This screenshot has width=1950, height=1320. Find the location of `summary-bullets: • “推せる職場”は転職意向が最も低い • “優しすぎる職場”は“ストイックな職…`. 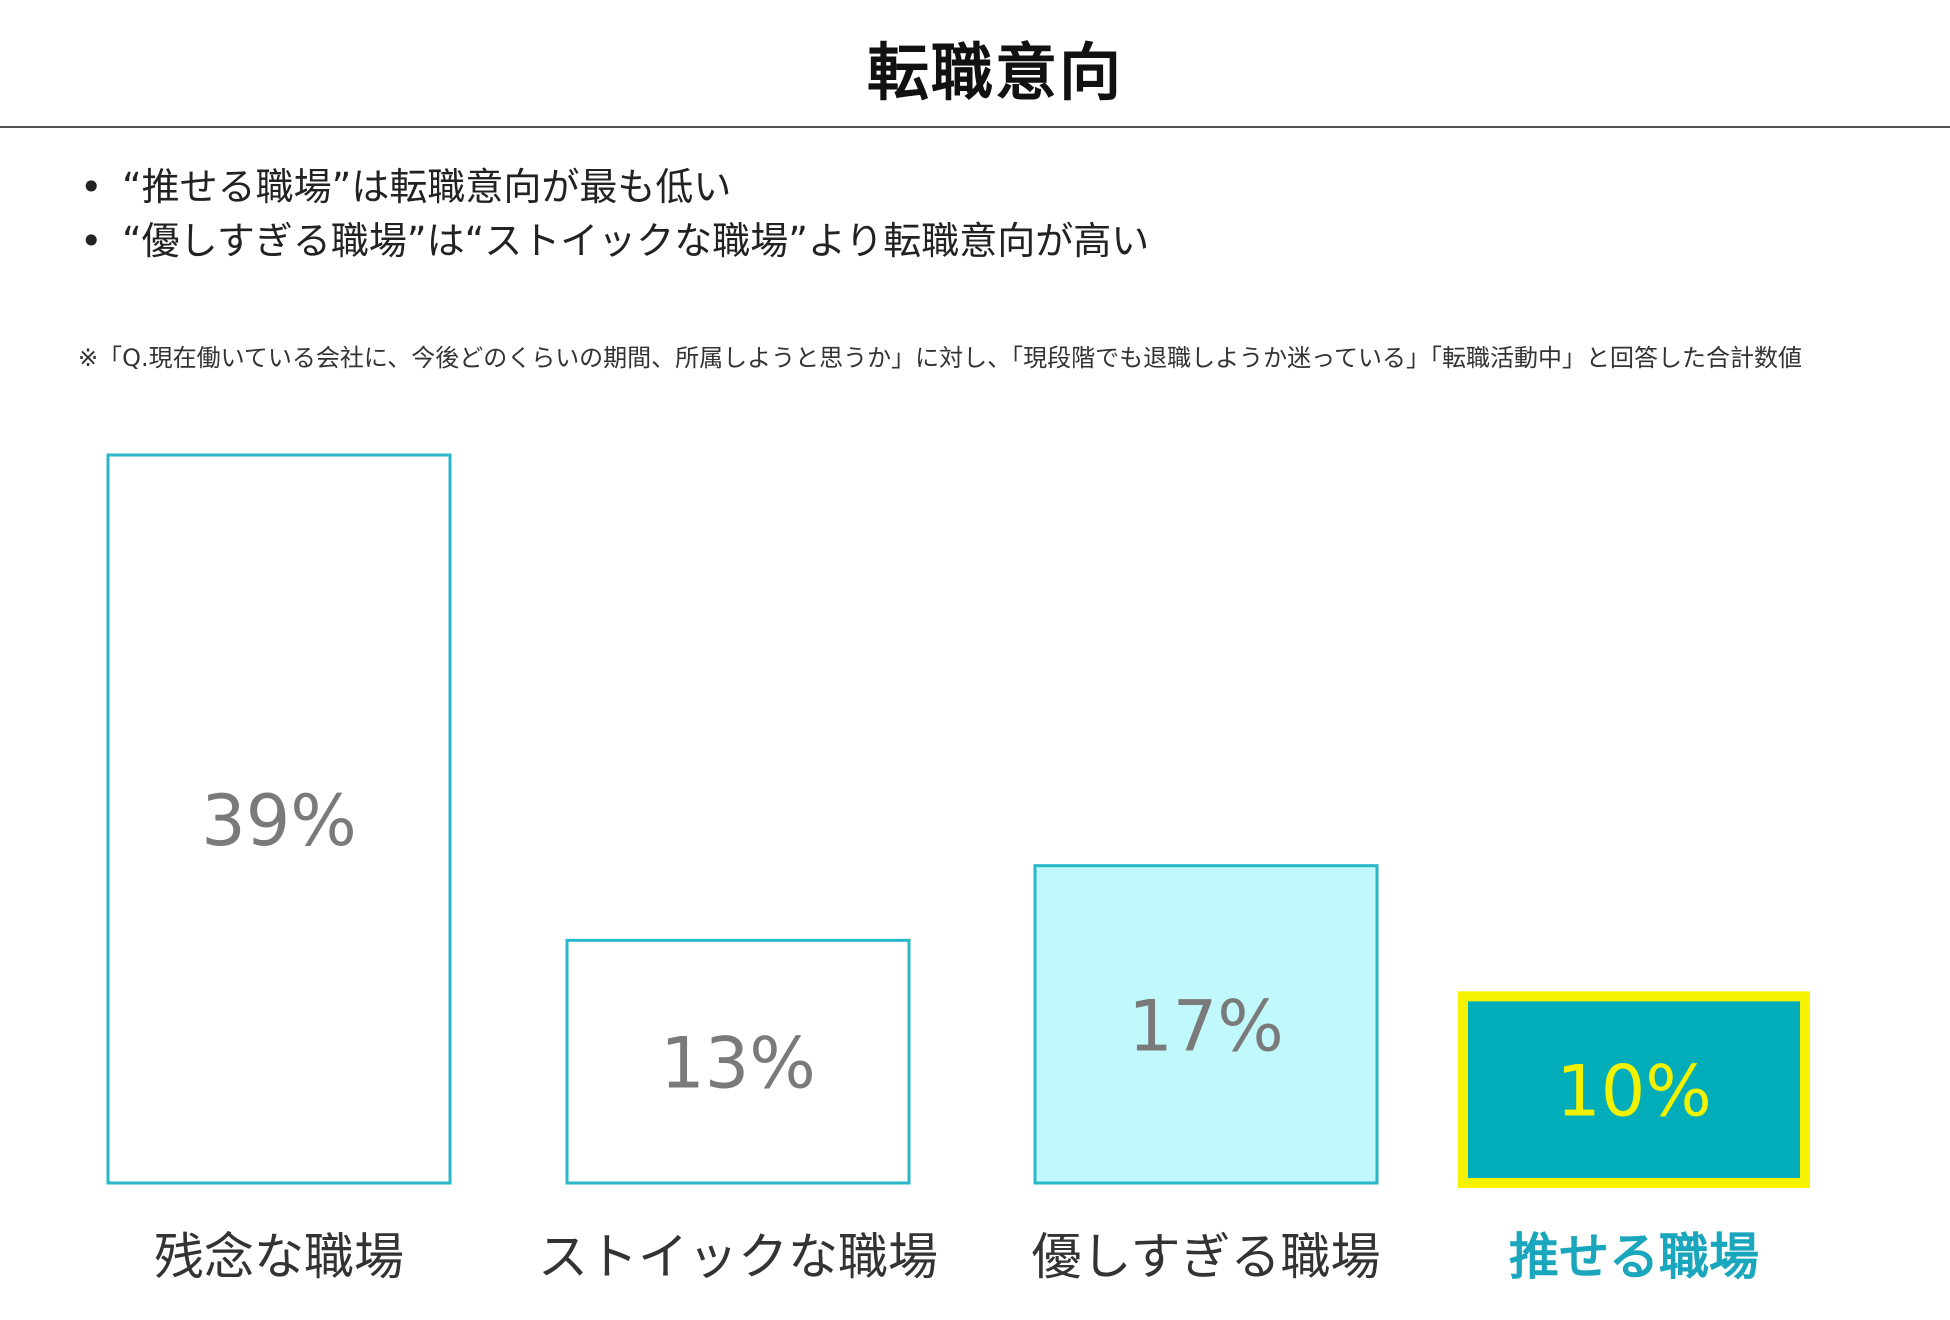

summary-bullets: • “推せる職場”は転職意向が最も低い • “優しすぎる職場”は“ストイックな職… is located at coordinates (614, 214).